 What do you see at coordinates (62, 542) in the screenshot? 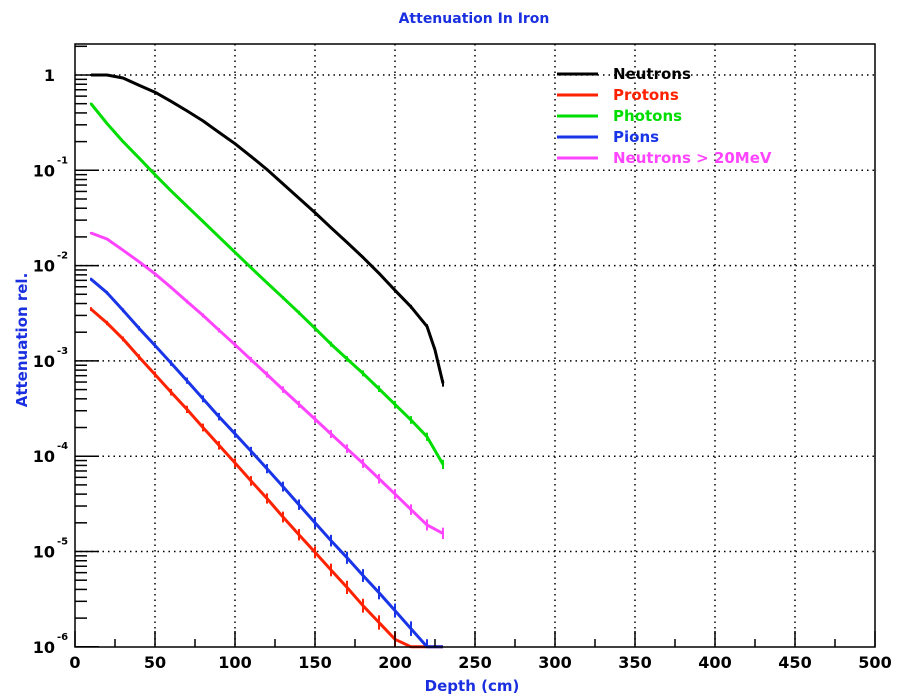
I see `y-tick-exponent: -5` at bounding box center [62, 542].